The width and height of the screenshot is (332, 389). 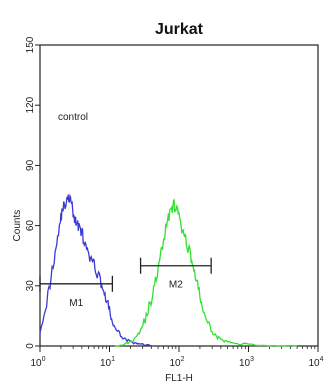 What do you see at coordinates (76, 303) in the screenshot?
I see `gate-label: M1` at bounding box center [76, 303].